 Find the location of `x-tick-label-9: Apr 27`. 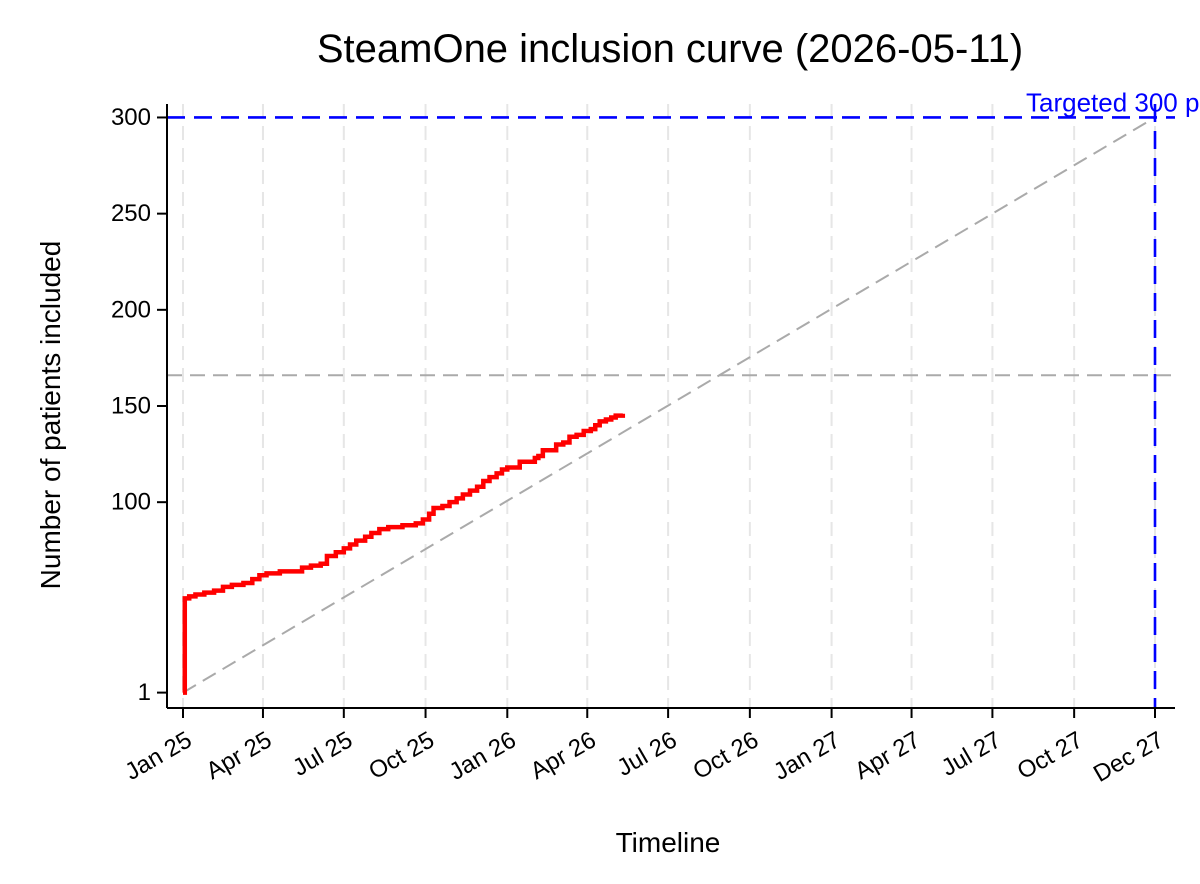

x-tick-label-9: Apr 27 is located at coordinates (887, 755).